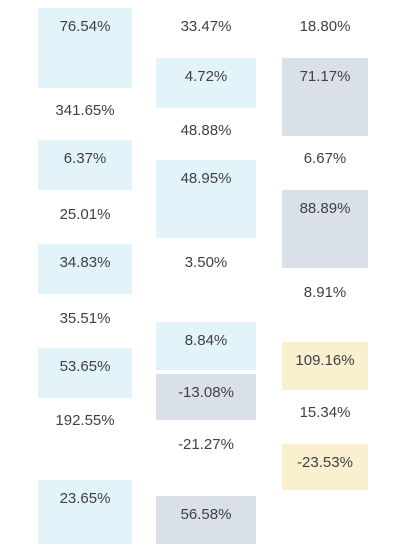  I want to click on value-cell: -13.08%, so click(206, 397).